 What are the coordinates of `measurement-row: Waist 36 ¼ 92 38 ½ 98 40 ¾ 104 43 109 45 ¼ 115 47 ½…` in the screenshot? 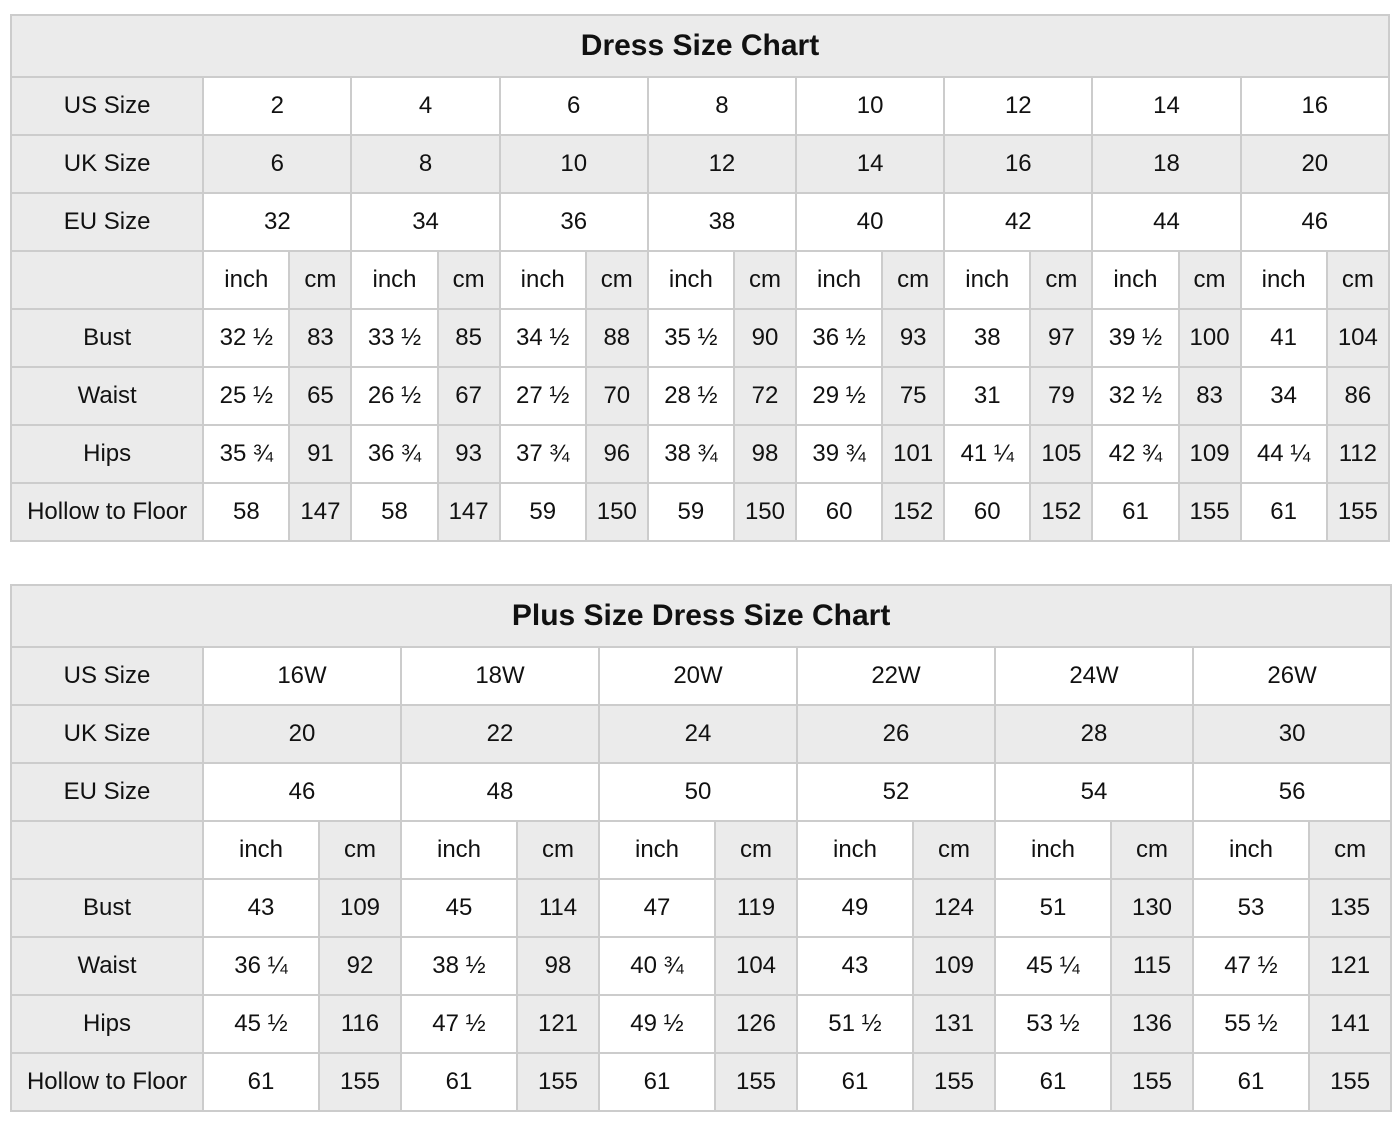 It's located at (701, 966).